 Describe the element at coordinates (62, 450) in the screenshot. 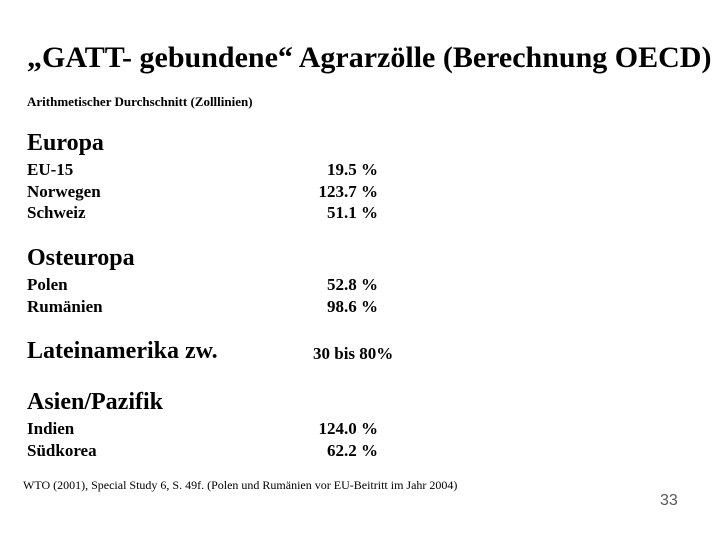

I see `row-label: Südkorea` at that location.